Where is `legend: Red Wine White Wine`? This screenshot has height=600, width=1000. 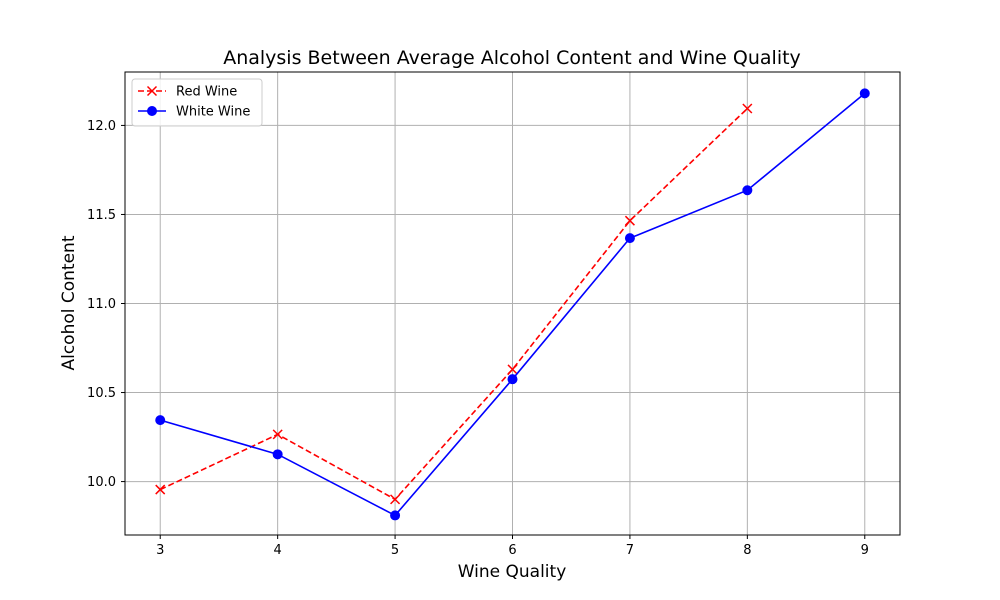
legend: Red Wine White Wine is located at coordinates (197, 102).